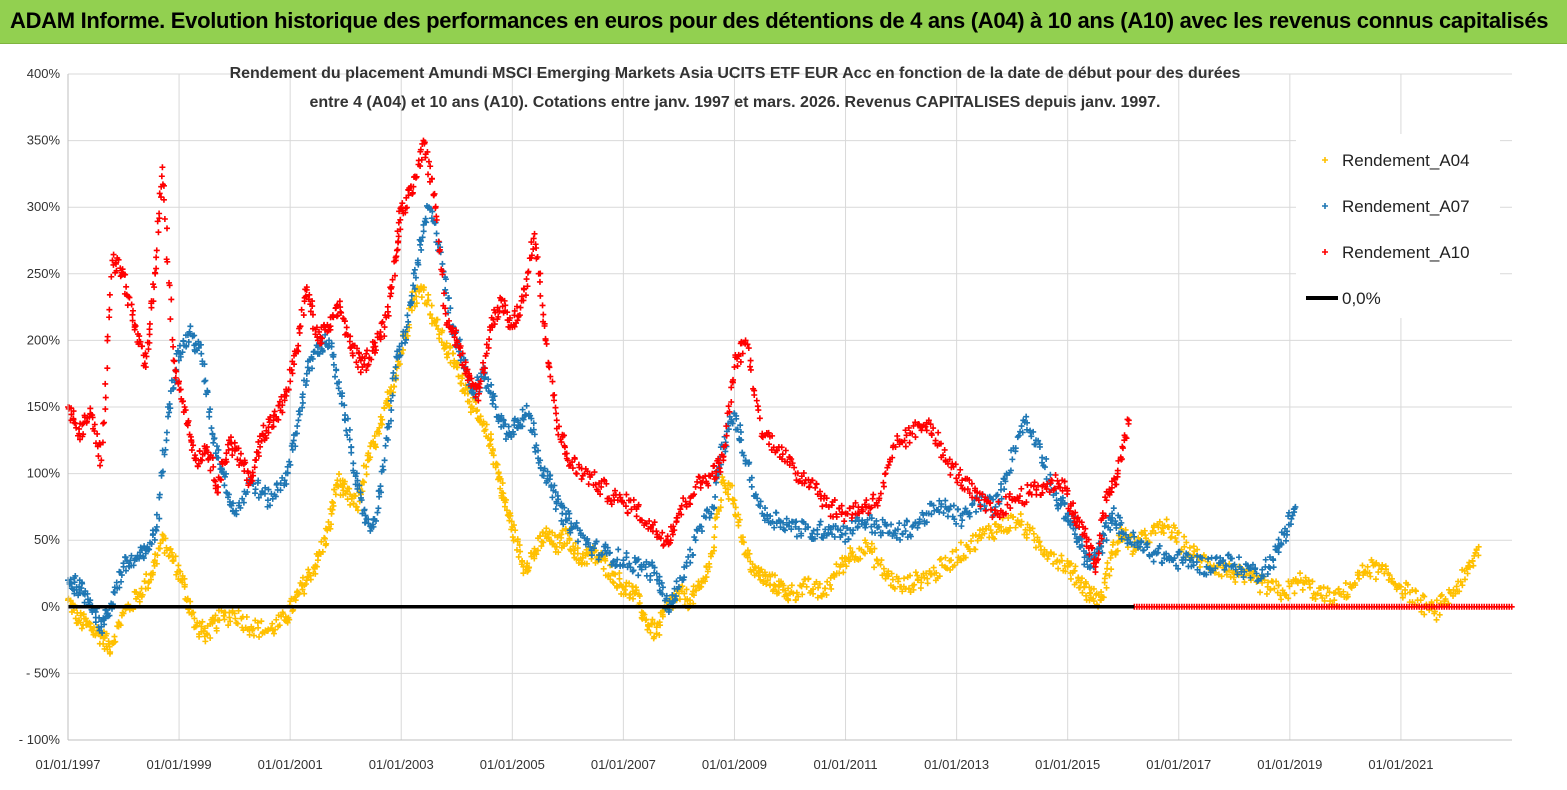  Describe the element at coordinates (44, 140) in the screenshot. I see `y-tick-label: 350%` at that location.